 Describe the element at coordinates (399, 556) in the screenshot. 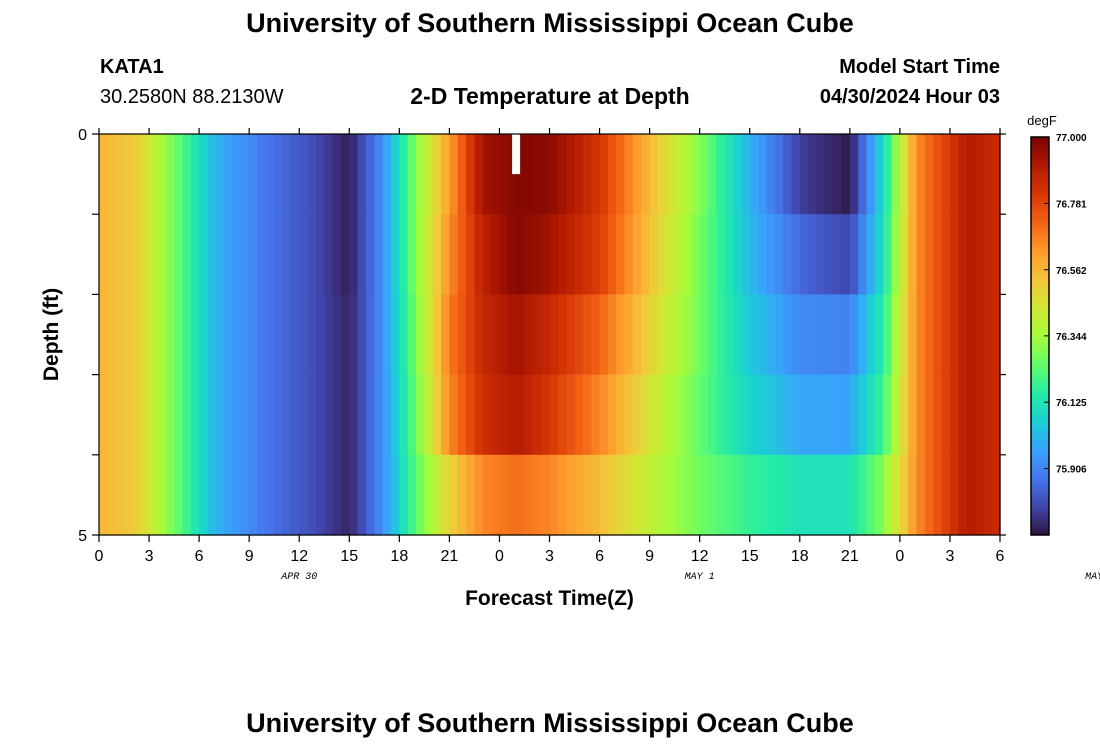

I see `x-tick-label: 18` at that location.